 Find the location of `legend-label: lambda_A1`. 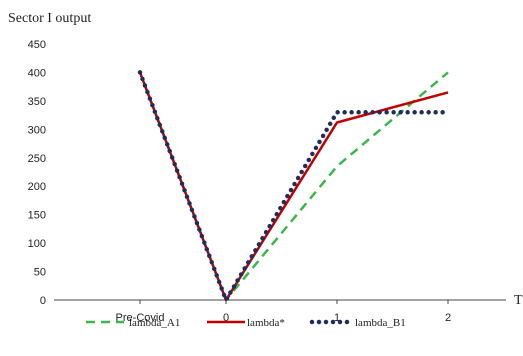

legend-label: lambda_A1 is located at coordinates (154, 323).